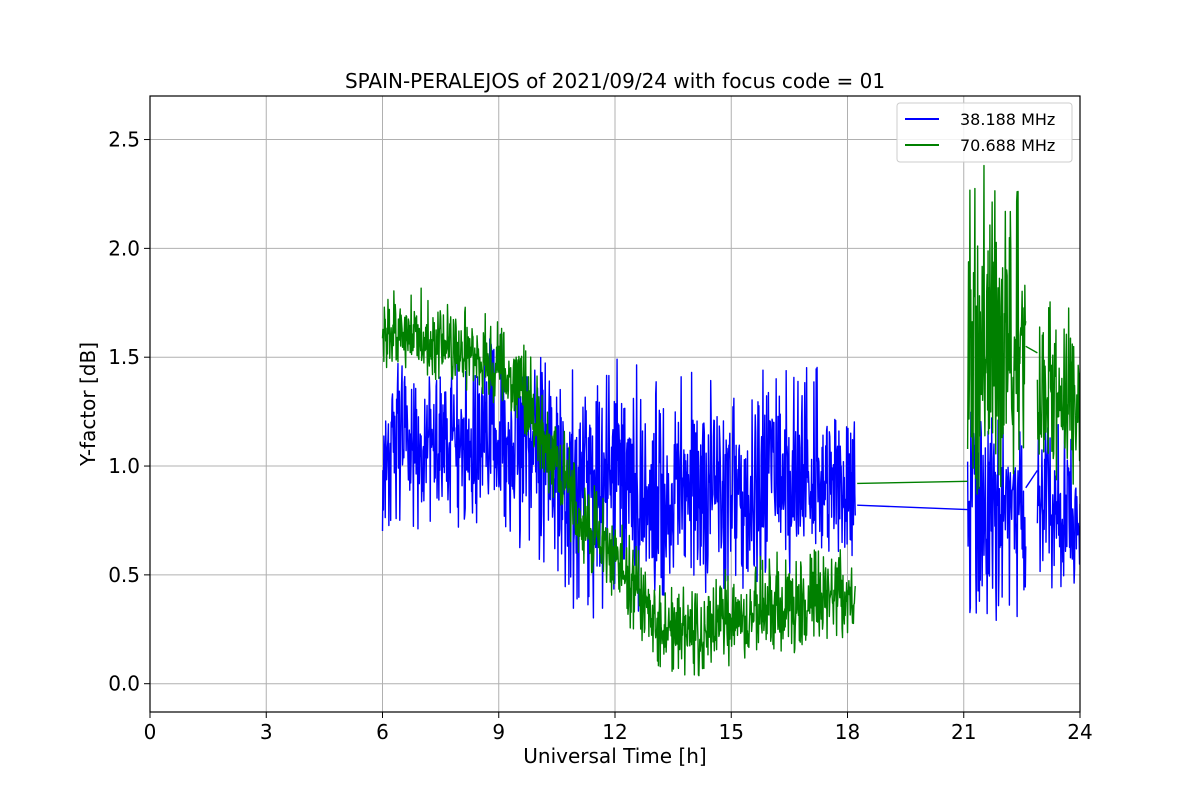 This screenshot has width=1200, height=800. What do you see at coordinates (150, 732) in the screenshot?
I see `x-tick-label: 0` at bounding box center [150, 732].